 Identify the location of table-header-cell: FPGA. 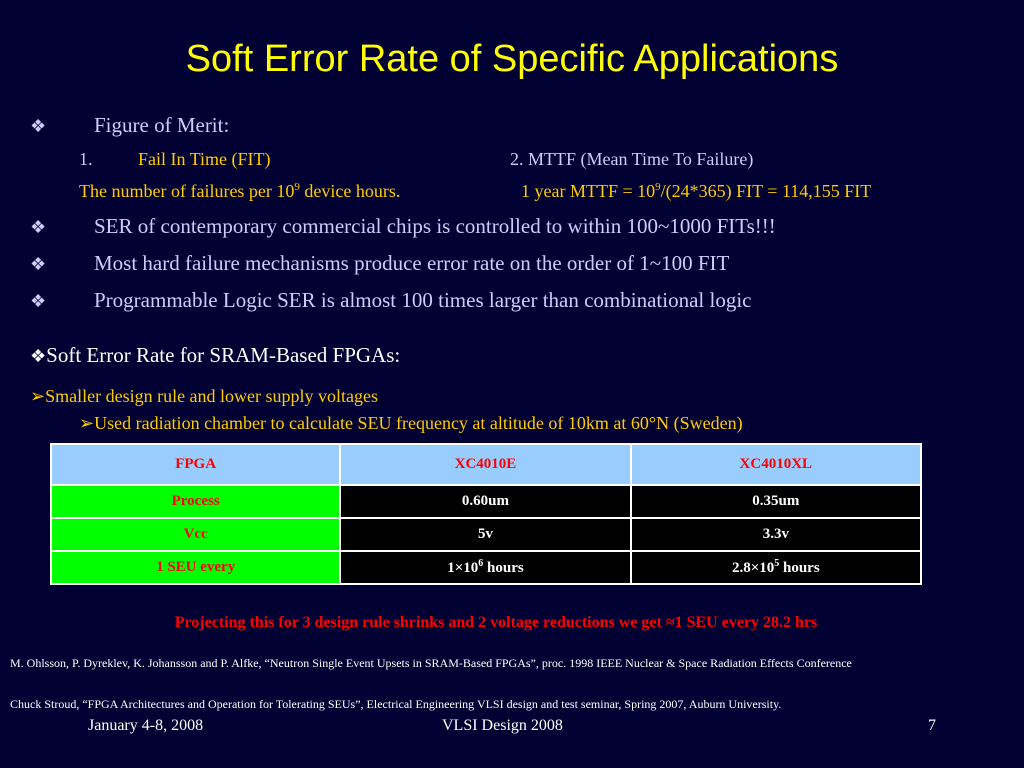
(195, 464).